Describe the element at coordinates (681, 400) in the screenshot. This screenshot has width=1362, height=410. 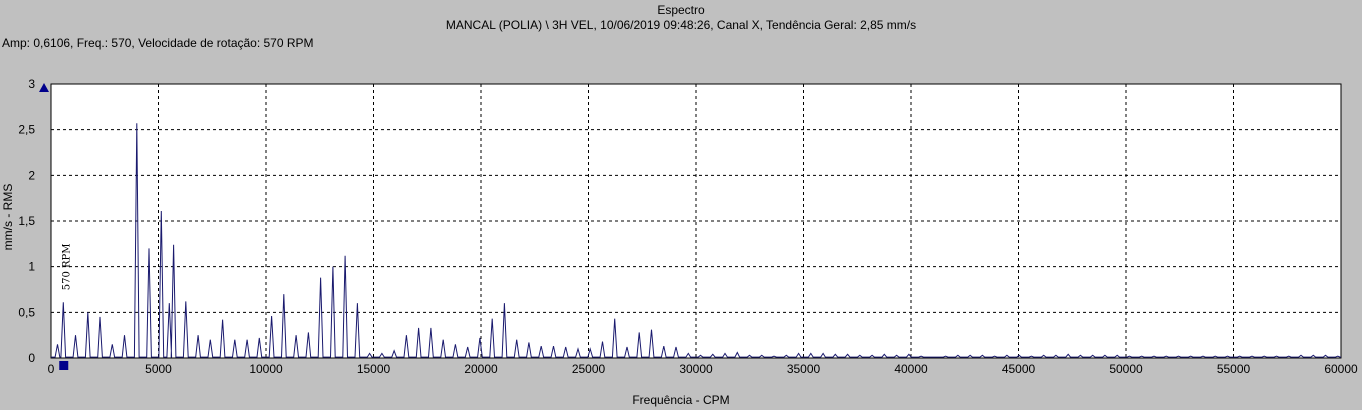
I see `x-axis-label: Frequência - CPM` at that location.